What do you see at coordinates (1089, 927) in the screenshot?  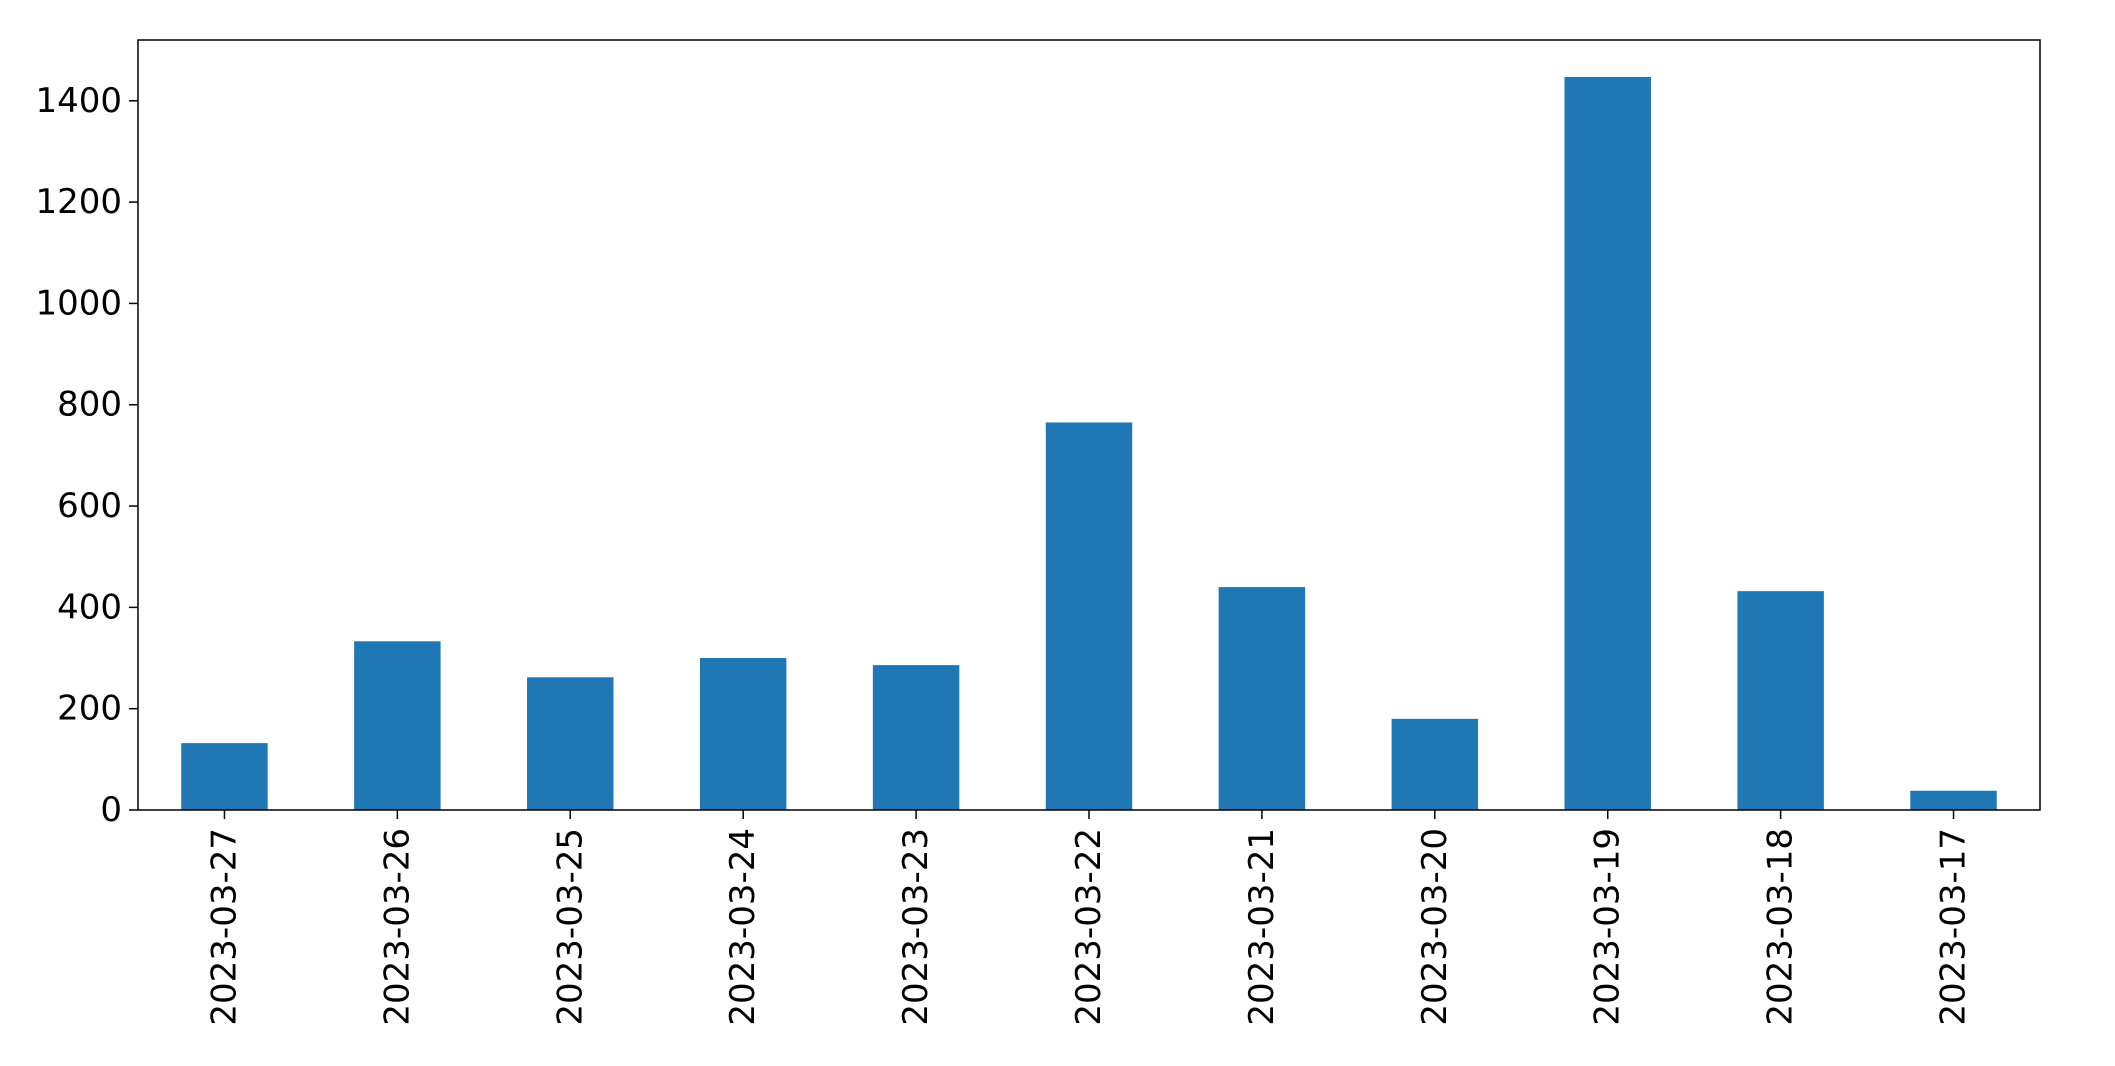 I see `x-tick-label: 2023-03-22` at bounding box center [1089, 927].